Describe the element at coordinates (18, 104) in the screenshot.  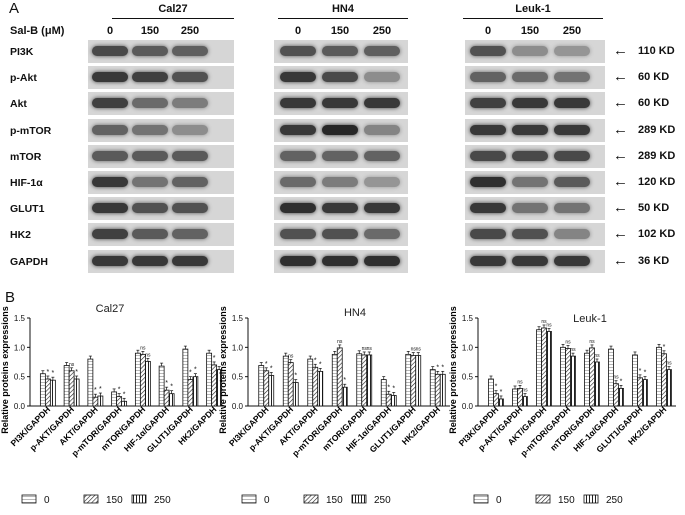
I see `protein-label: Akt` at that location.